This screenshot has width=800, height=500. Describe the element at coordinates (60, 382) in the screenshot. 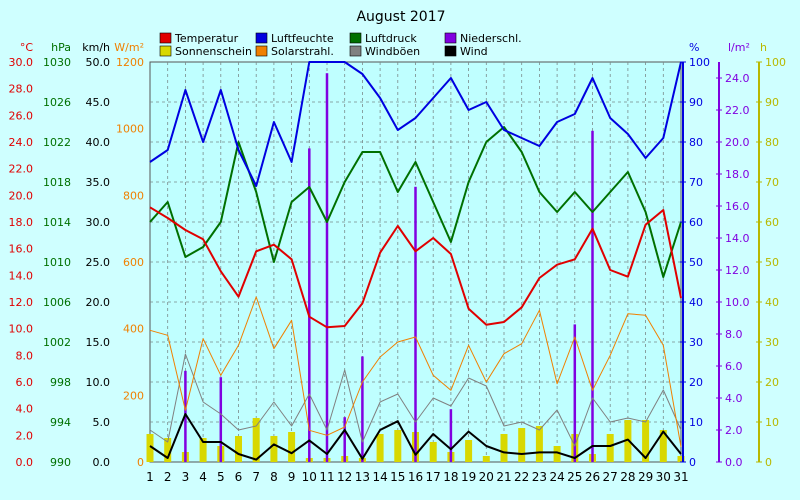

I see `pressure-tick-label: 998` at that location.